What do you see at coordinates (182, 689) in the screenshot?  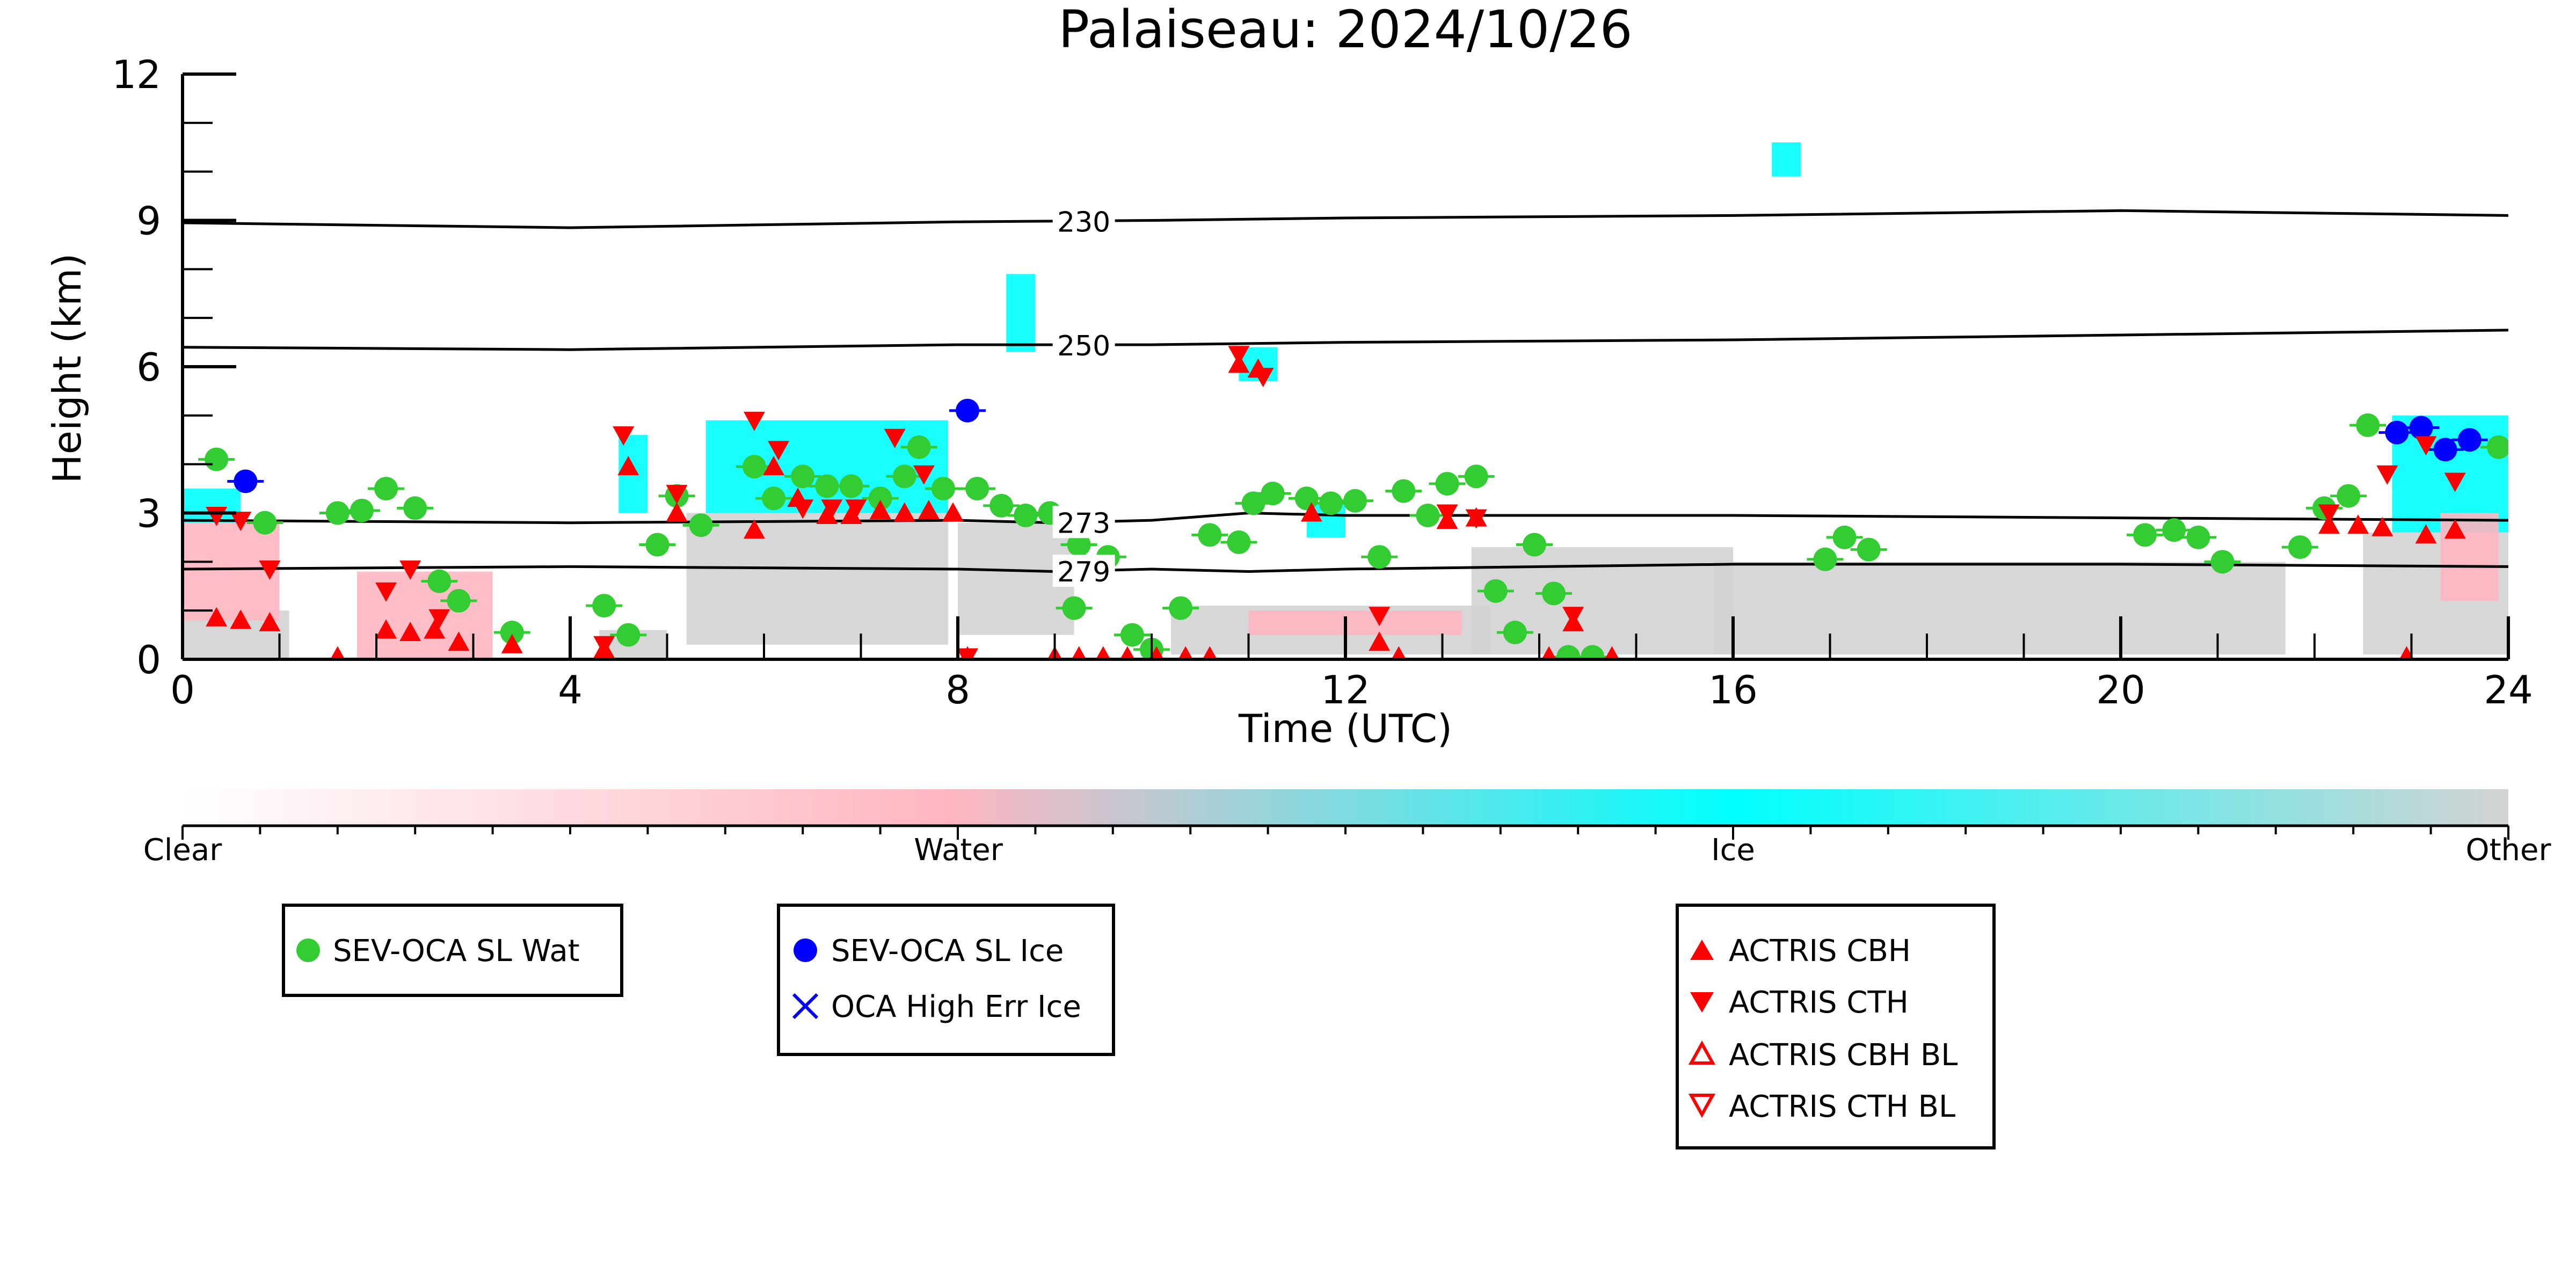 I see `x-tick-label-0: 0` at bounding box center [182, 689].